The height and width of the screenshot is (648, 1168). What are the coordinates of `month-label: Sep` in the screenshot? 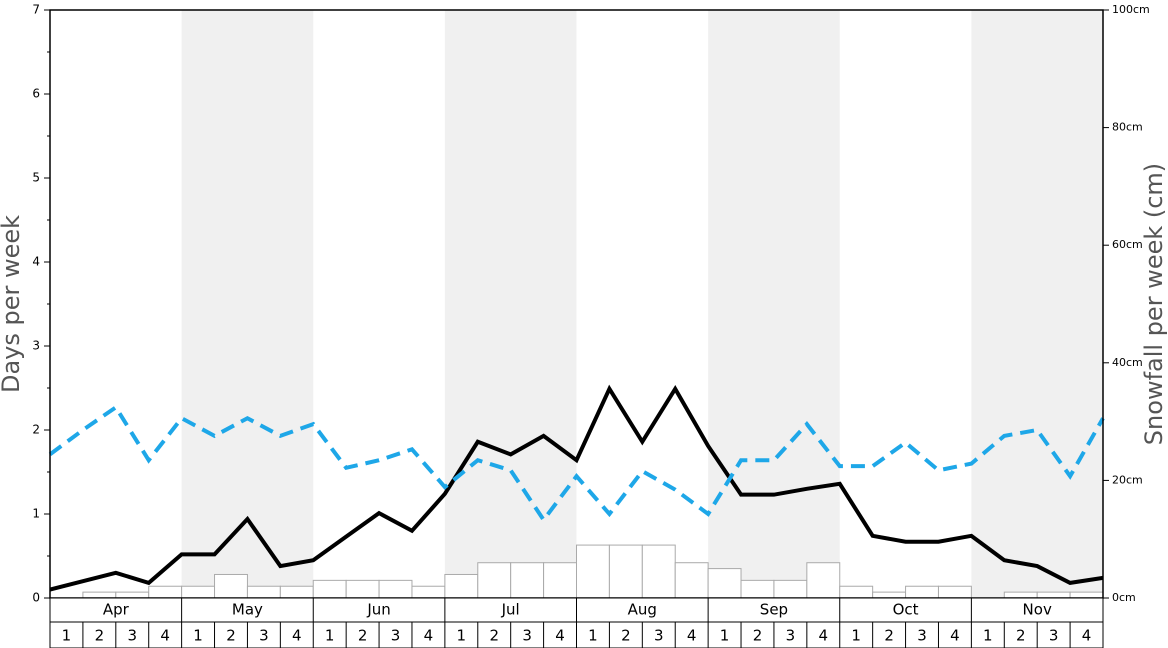 It's located at (774, 610).